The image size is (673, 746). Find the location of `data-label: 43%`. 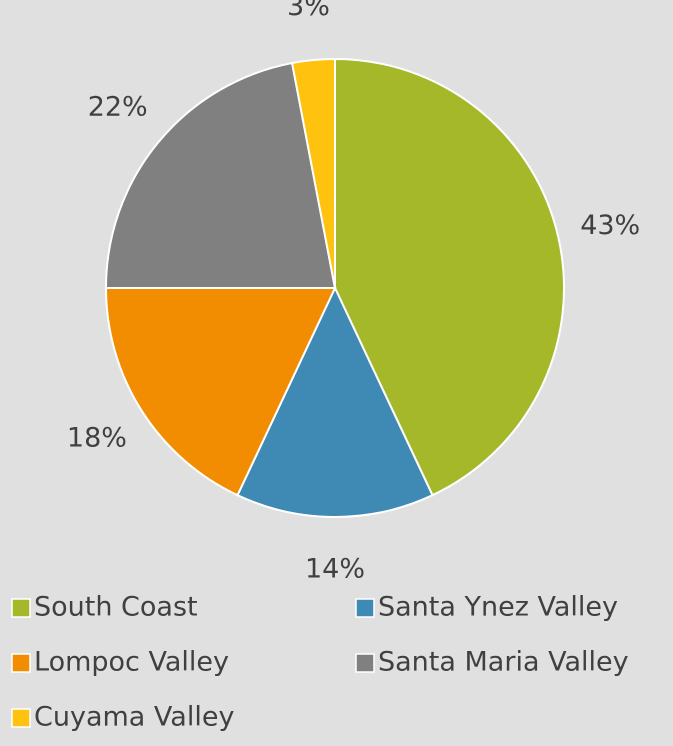

data-label: 43% is located at coordinates (610, 225).